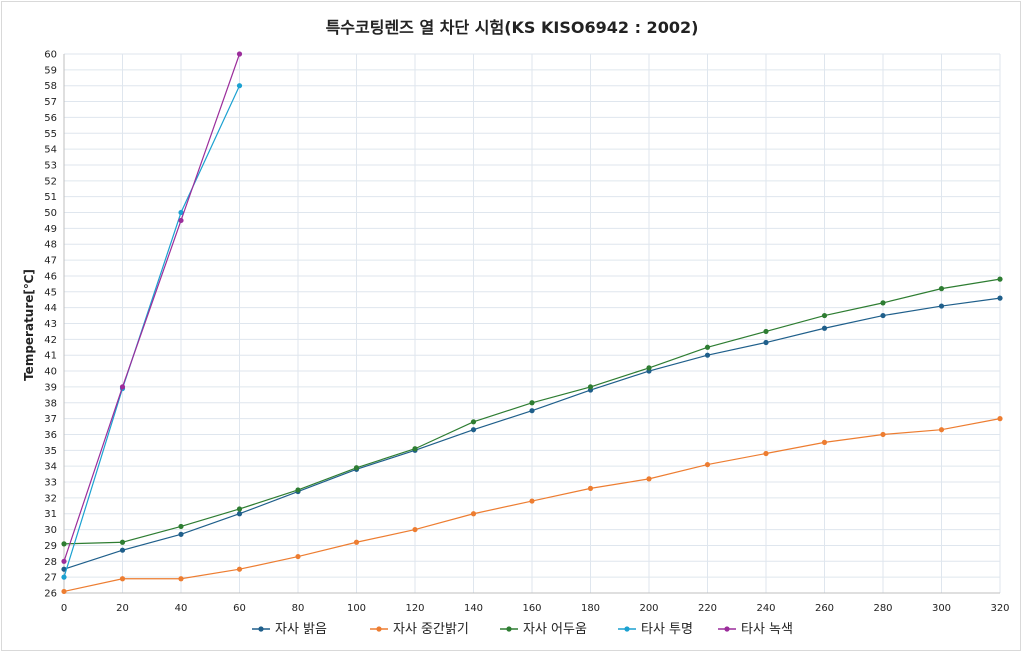 The height and width of the screenshot is (654, 1024). Describe the element at coordinates (50, 435) in the screenshot. I see `y-tick-label: 36` at that location.